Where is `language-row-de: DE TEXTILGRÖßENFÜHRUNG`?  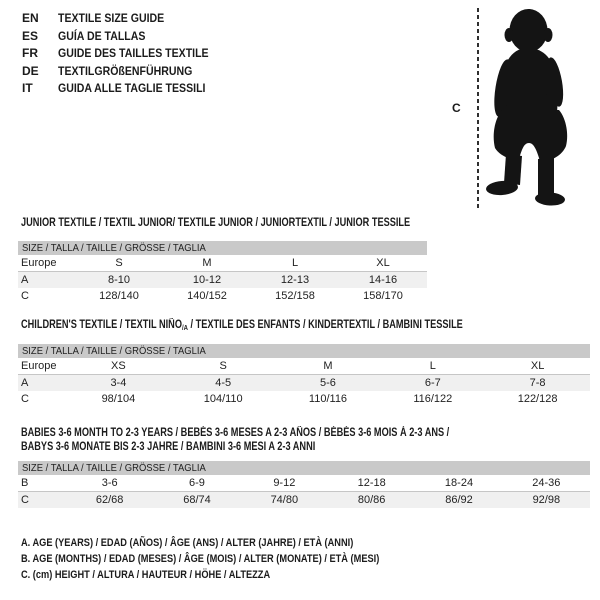 language-row-de: DE TEXTILGRÖßENFÜHRUNG is located at coordinates (125, 72).